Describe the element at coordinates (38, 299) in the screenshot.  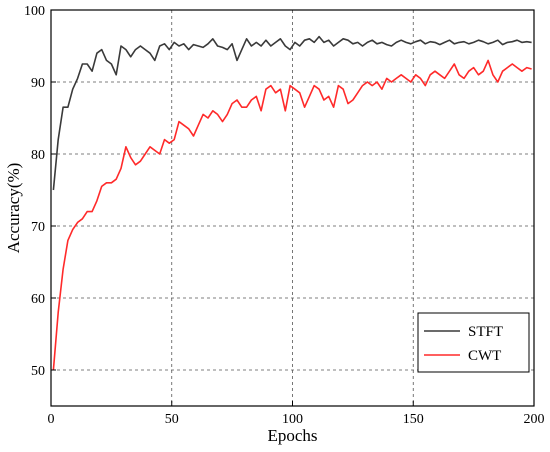
I see `y-tick-label: 60` at that location.